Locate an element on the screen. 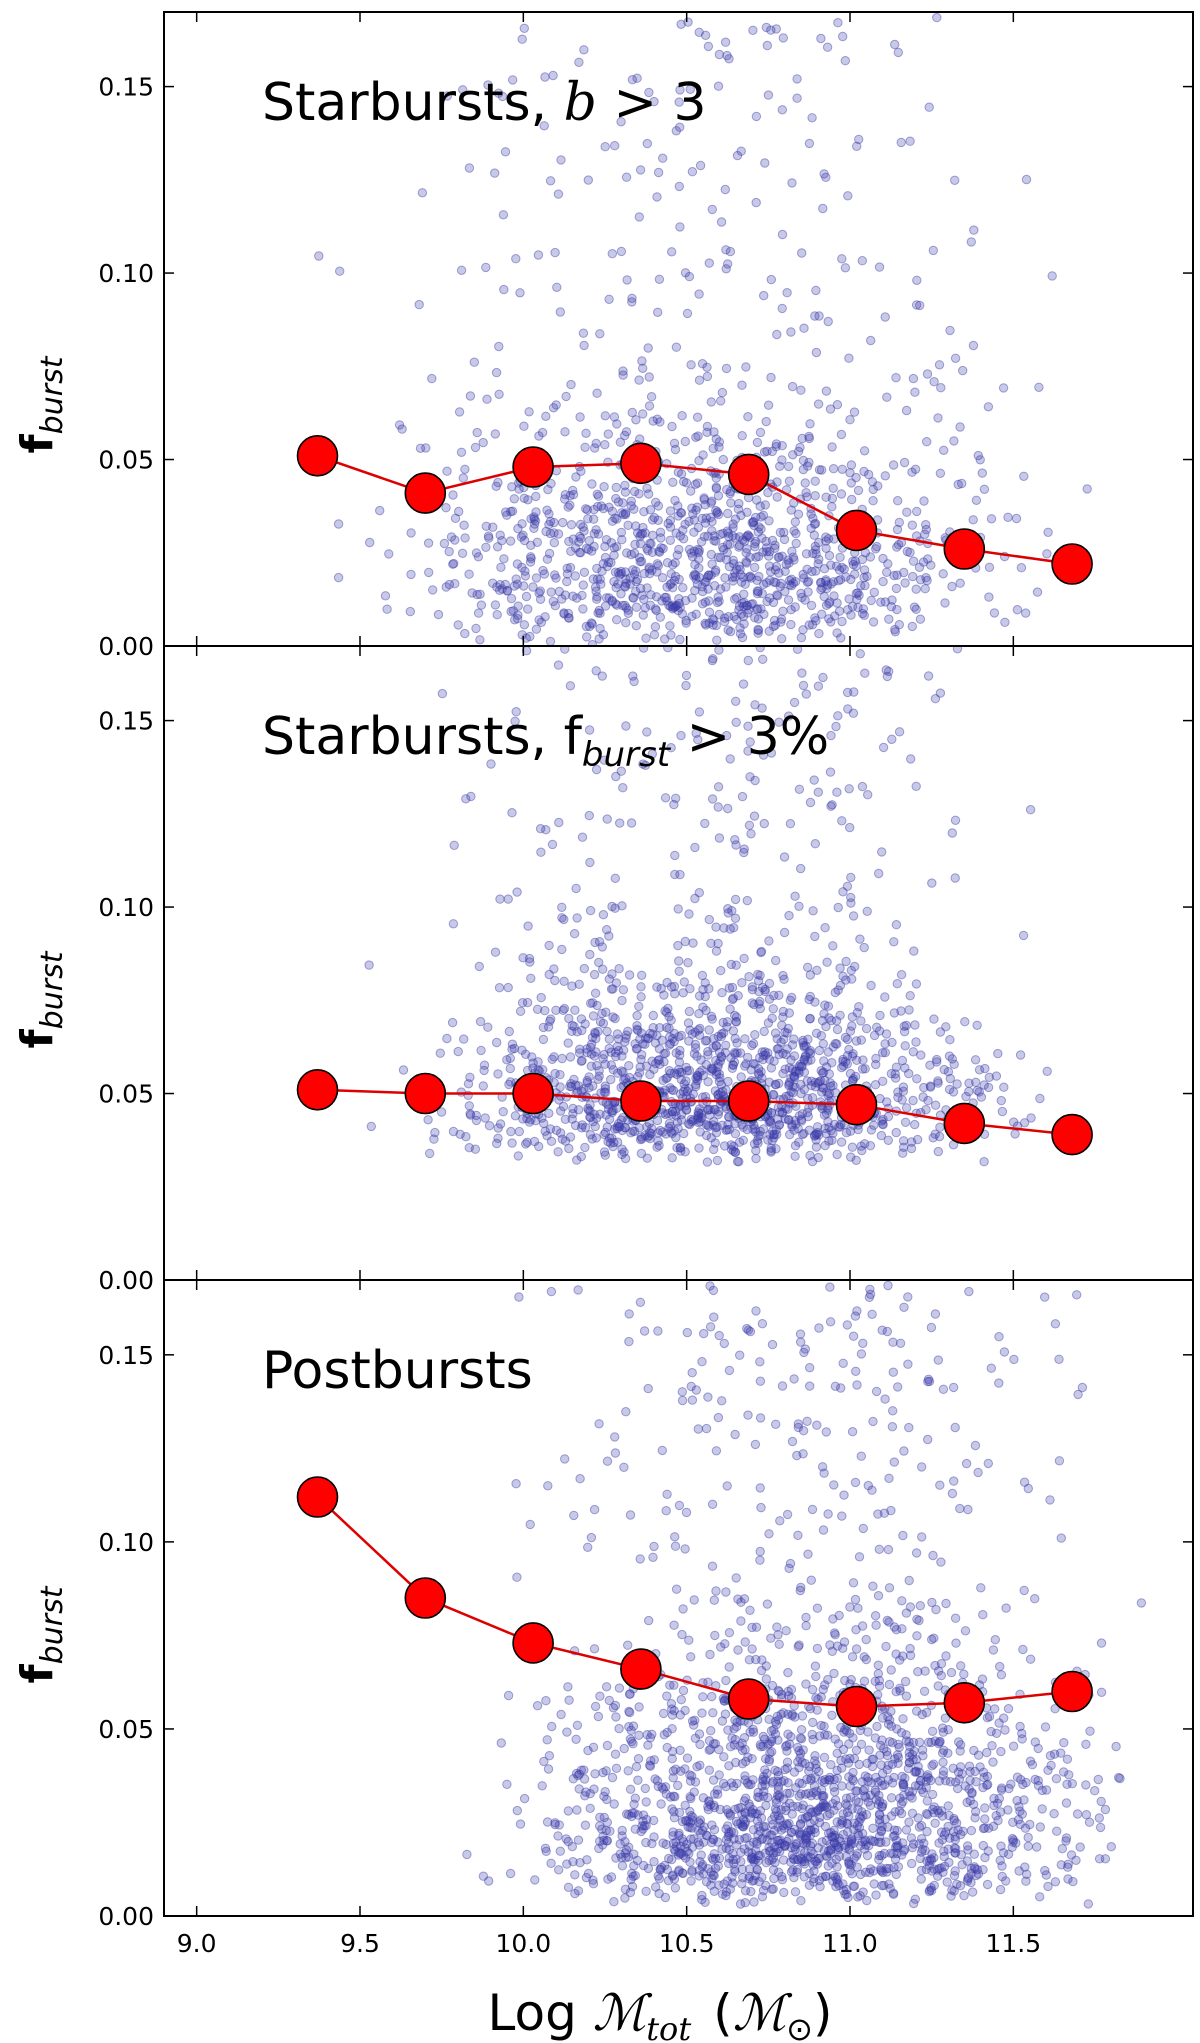 This screenshot has height=2043, width=1200. ylabel-main: f is located at coordinates (37, 443).